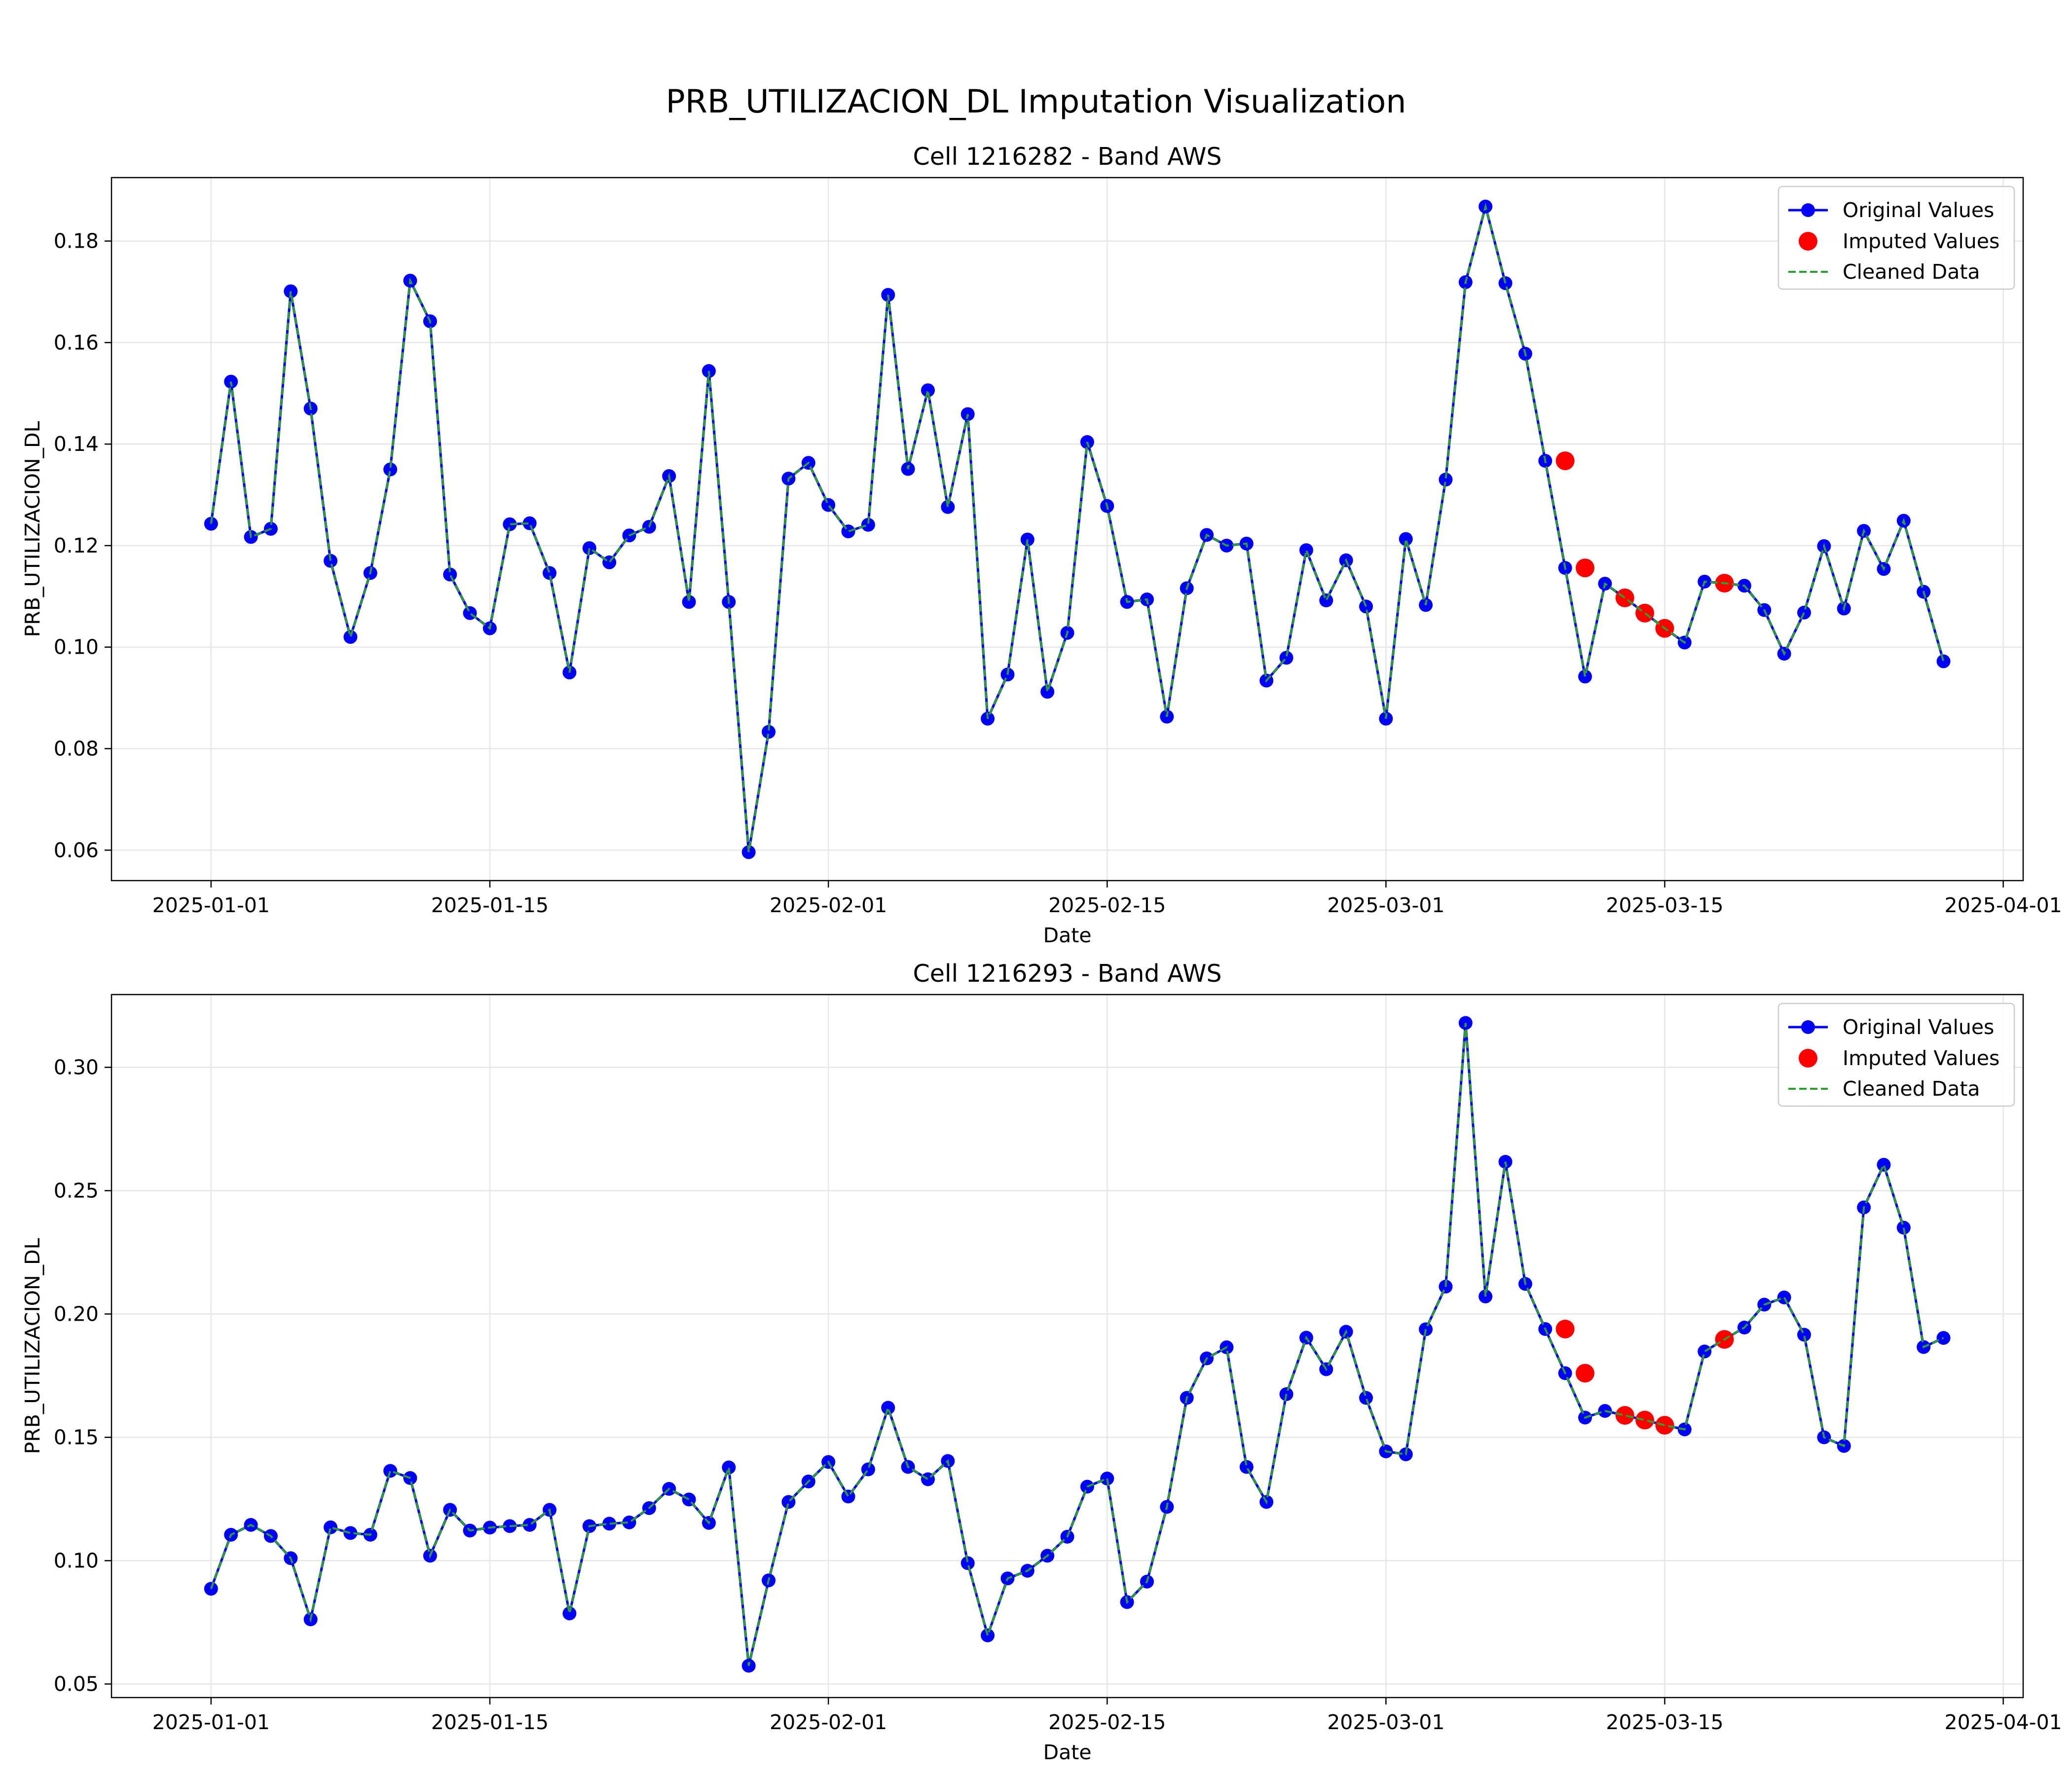  Describe the element at coordinates (77, 546) in the screenshot. I see `y-tick-label: 0.12` at that location.